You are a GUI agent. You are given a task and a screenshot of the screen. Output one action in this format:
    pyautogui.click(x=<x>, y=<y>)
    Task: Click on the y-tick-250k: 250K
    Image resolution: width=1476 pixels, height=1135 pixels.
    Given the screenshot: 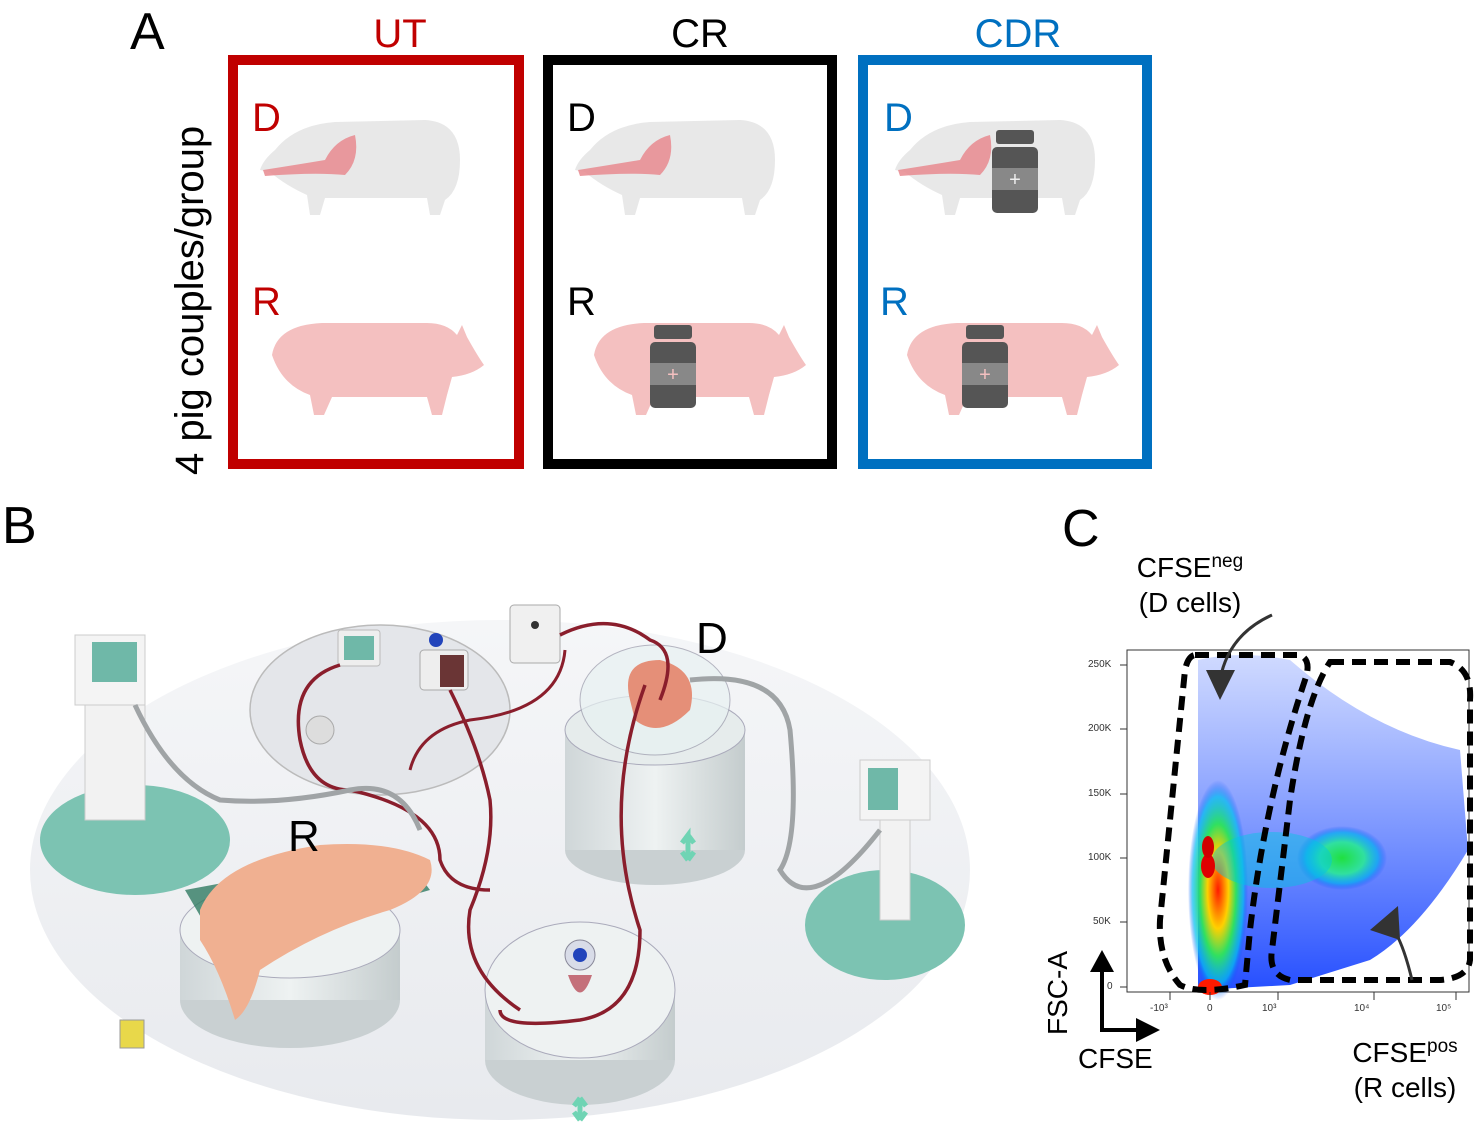 What is the action you would take?
    pyautogui.click(x=1100, y=664)
    